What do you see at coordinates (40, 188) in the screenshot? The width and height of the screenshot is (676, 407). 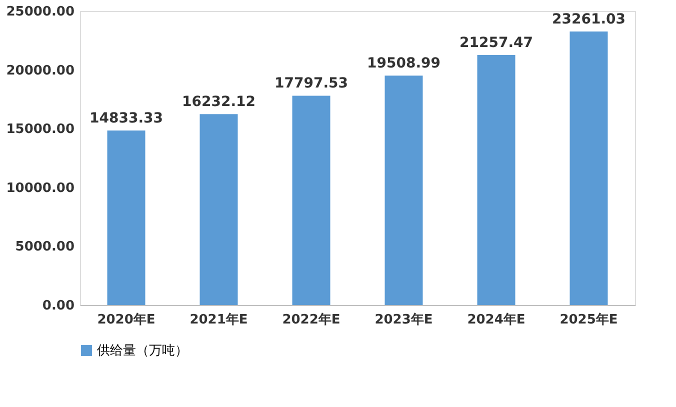 I see `y-tick-label: 10000.00` at bounding box center [40, 188].